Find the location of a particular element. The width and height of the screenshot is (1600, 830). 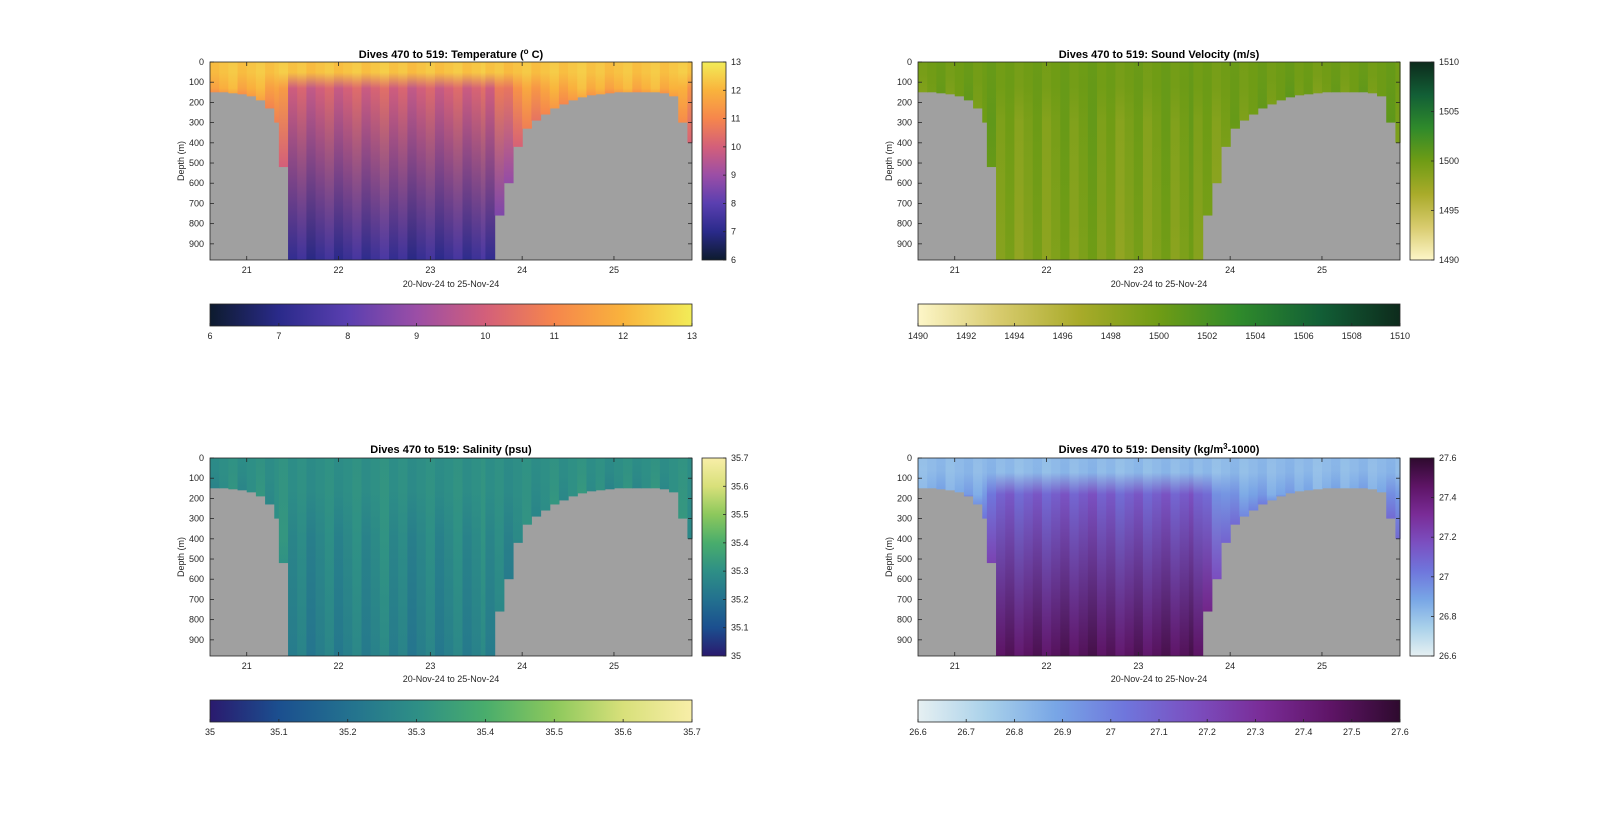

salinity-horizontal-colorbar-tick-label: 35 is located at coordinates (210, 732).